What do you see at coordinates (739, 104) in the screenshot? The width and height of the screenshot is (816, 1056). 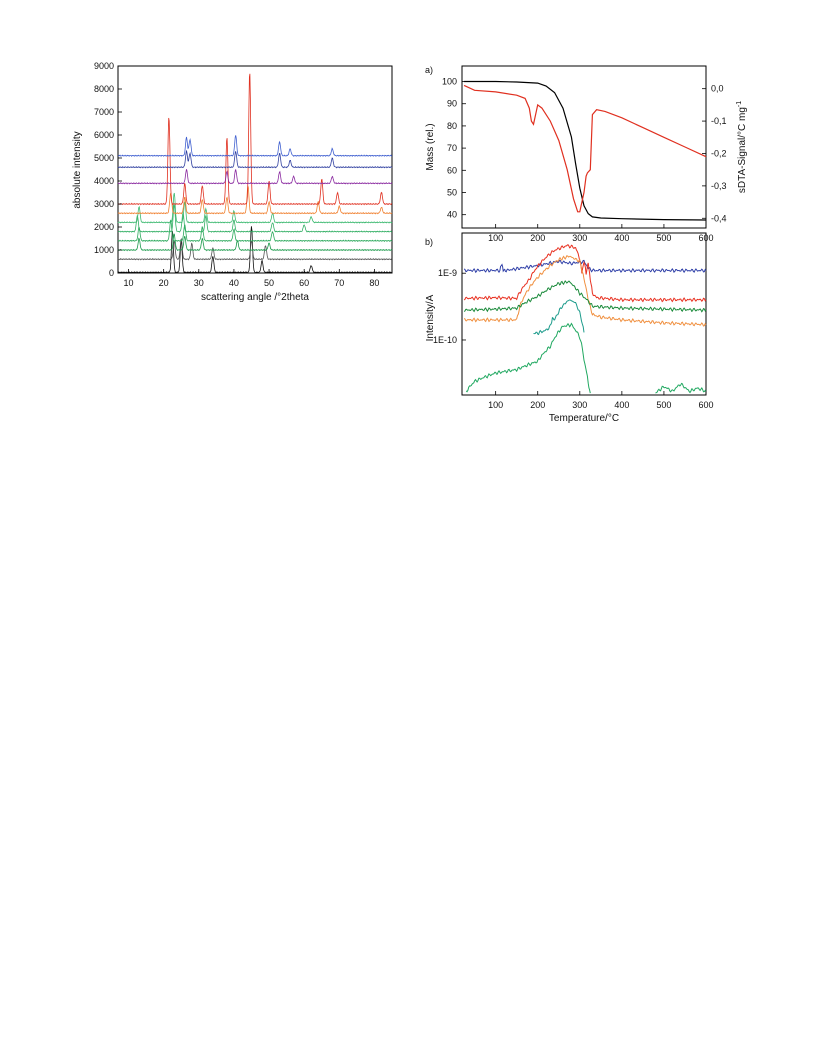 I see `tga-y2-axis-label-sup: -1` at bounding box center [739, 104].